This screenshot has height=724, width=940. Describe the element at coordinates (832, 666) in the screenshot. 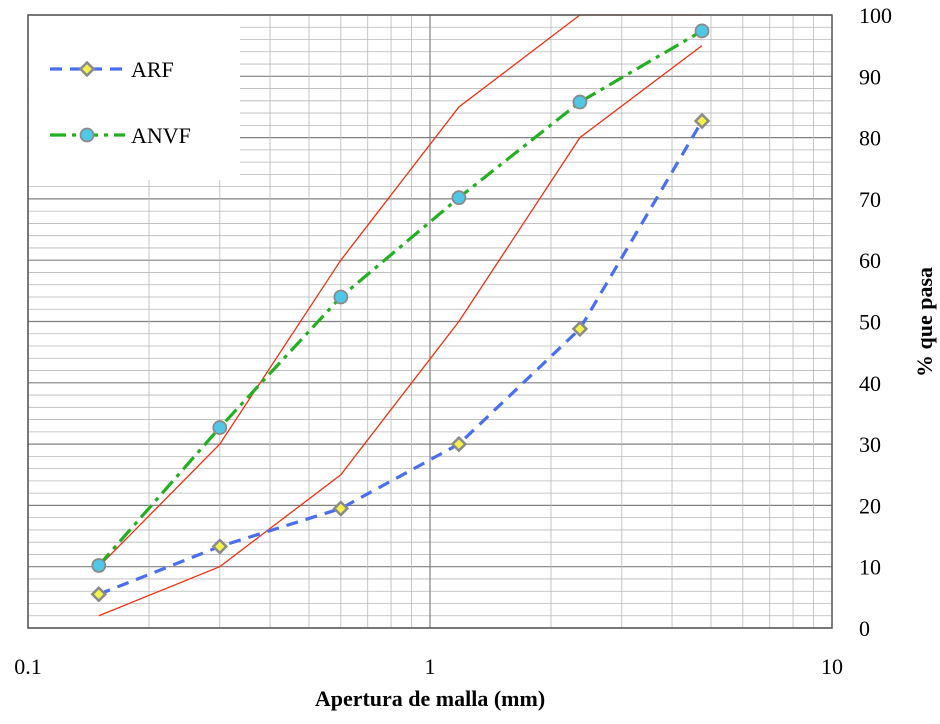

I see `x-tick-label: 10` at that location.